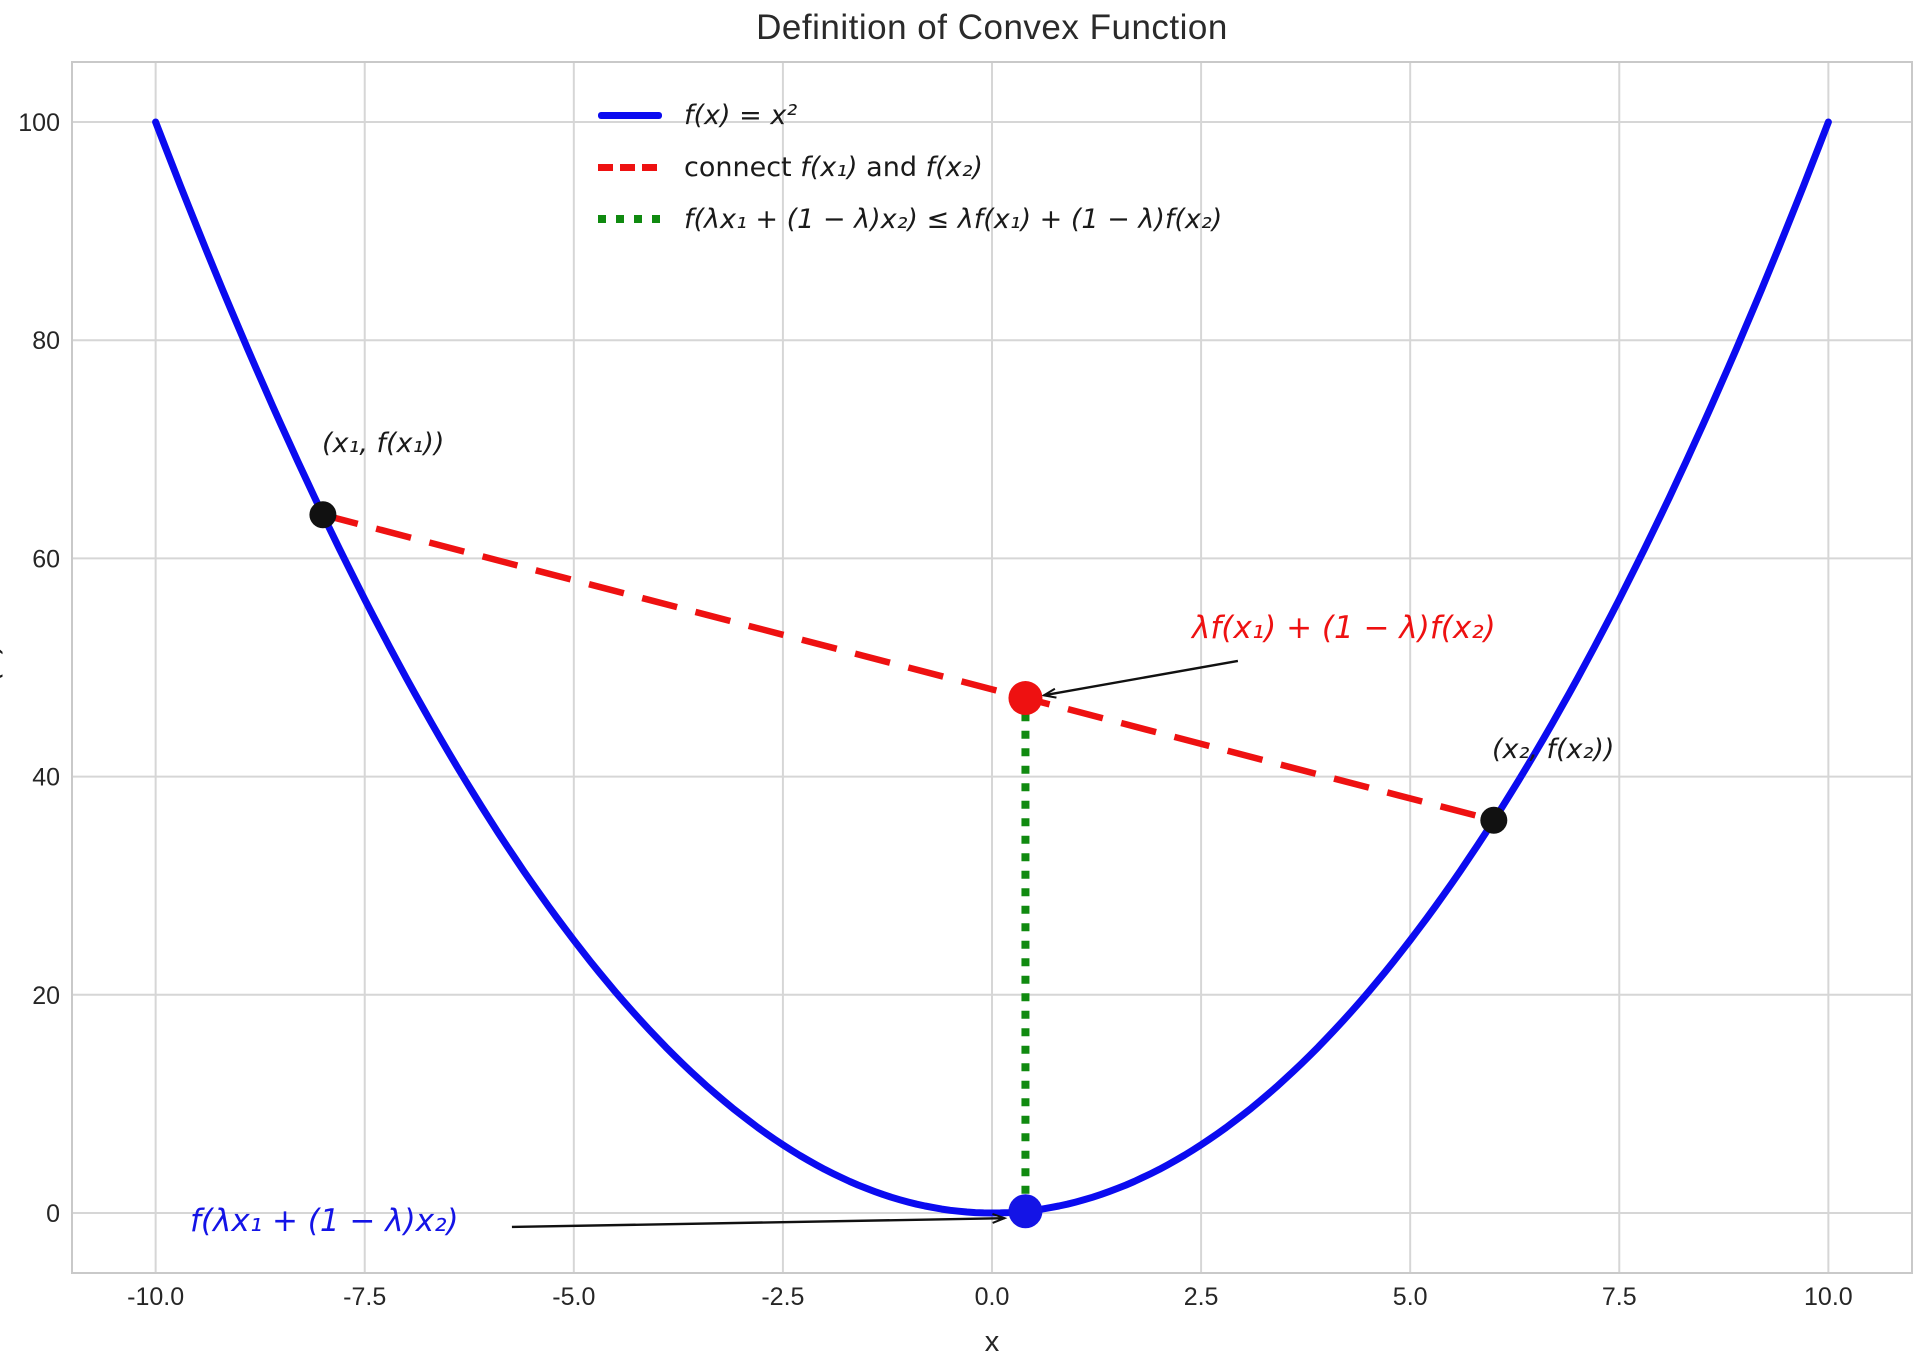 The width and height of the screenshot is (1928, 1372). What do you see at coordinates (46, 559) in the screenshot?
I see `y-tick-label: 60` at bounding box center [46, 559].